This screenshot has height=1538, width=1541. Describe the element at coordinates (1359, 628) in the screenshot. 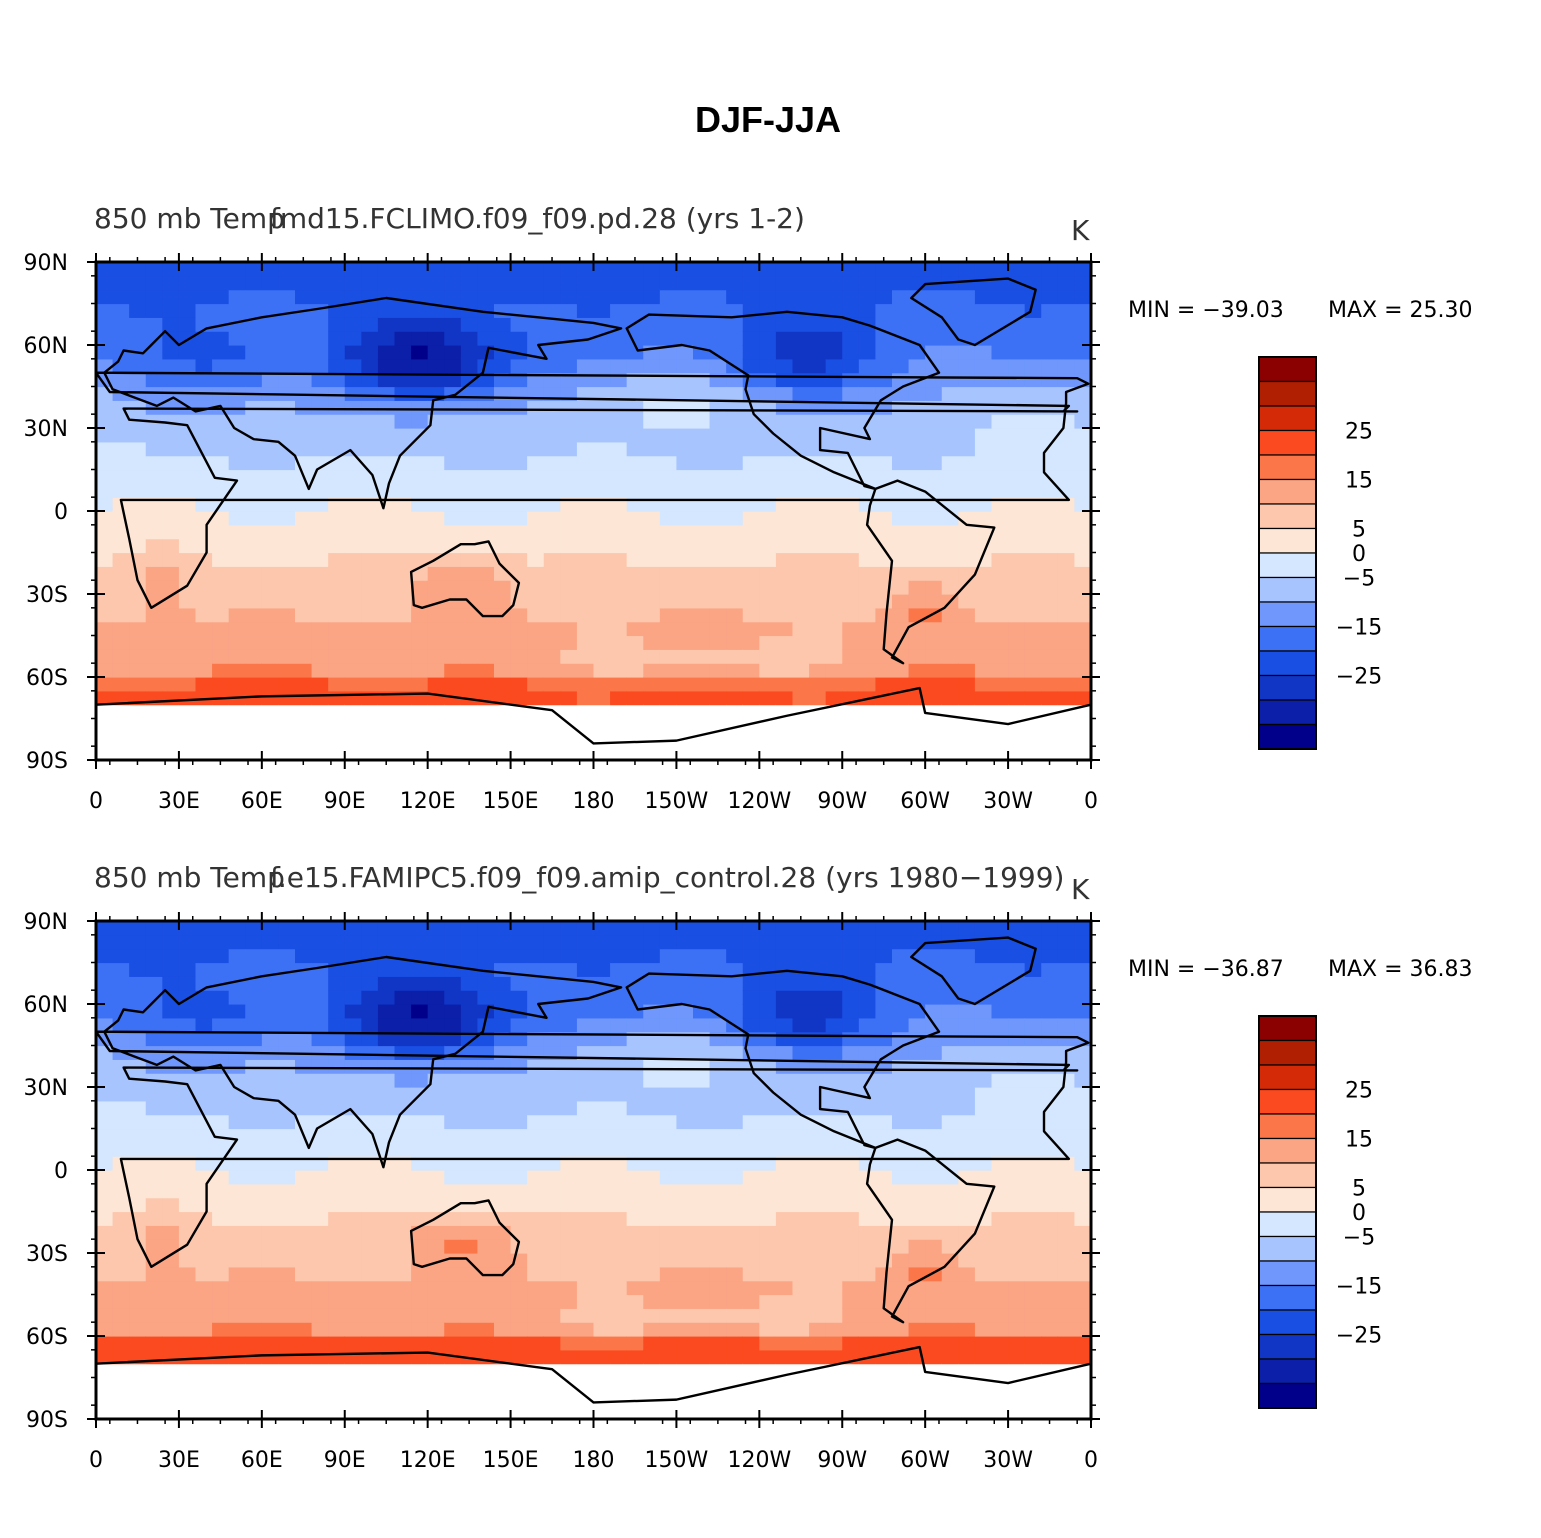

I see `colorbar-label: −15` at that location.